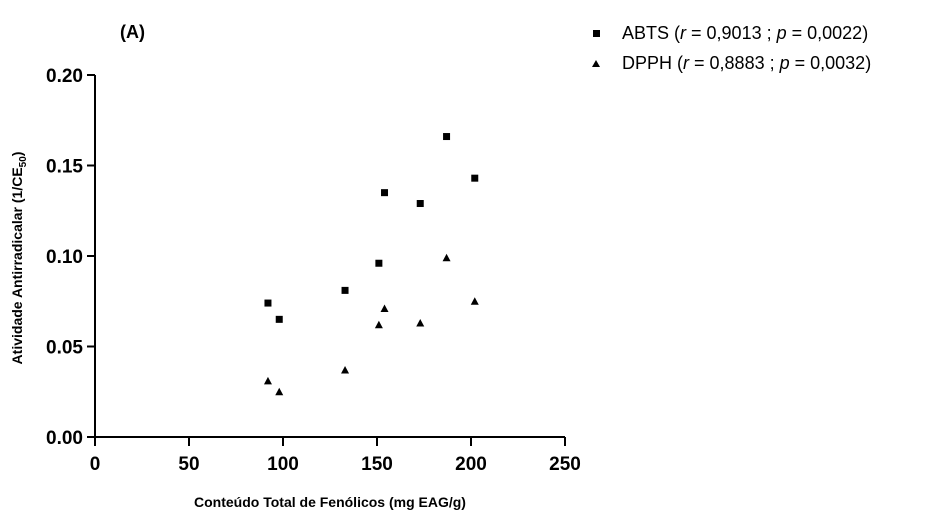 This screenshot has width=935, height=512. What do you see at coordinates (838, 62) in the screenshot?
I see `legend-p-value: 0,0032` at bounding box center [838, 62].